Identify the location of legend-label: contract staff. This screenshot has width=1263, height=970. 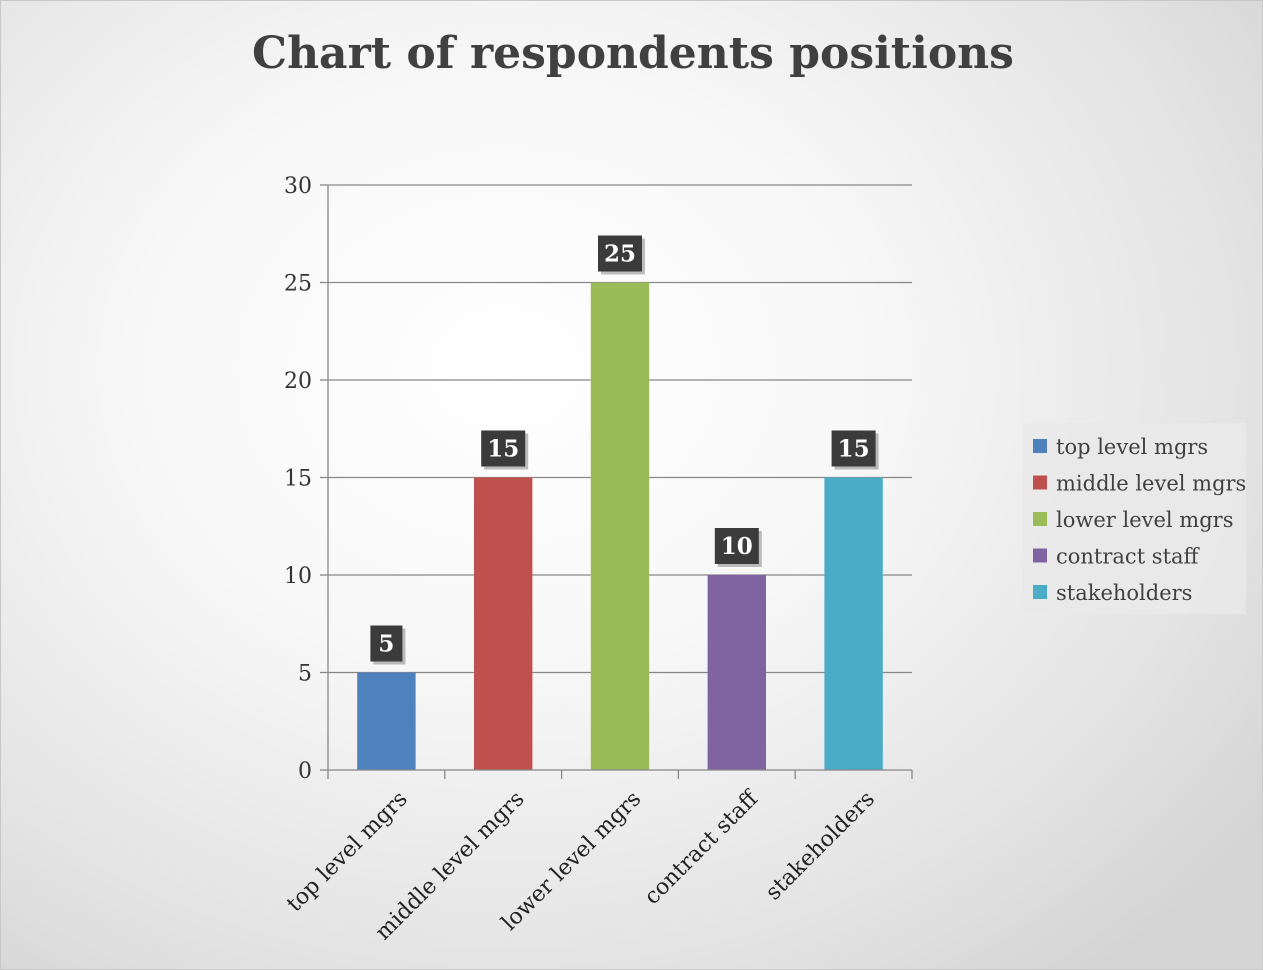
(1128, 557).